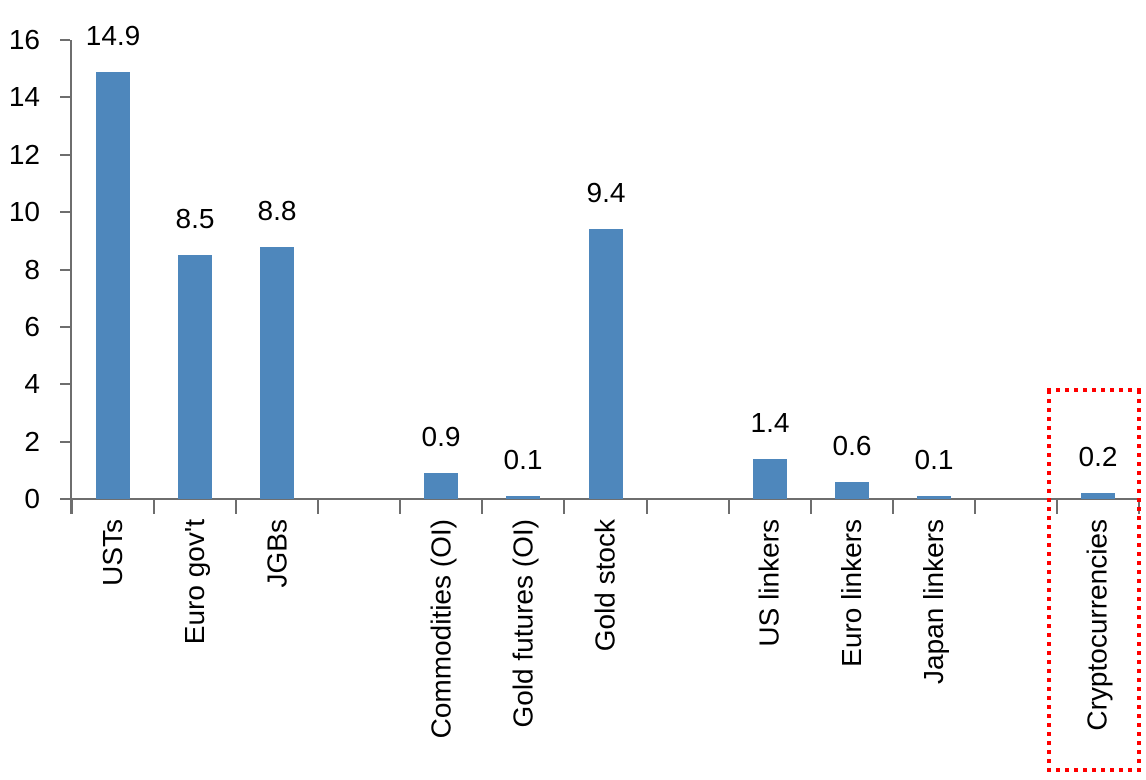  What do you see at coordinates (113, 35) in the screenshot?
I see `value-label-usts: 14.9` at bounding box center [113, 35].